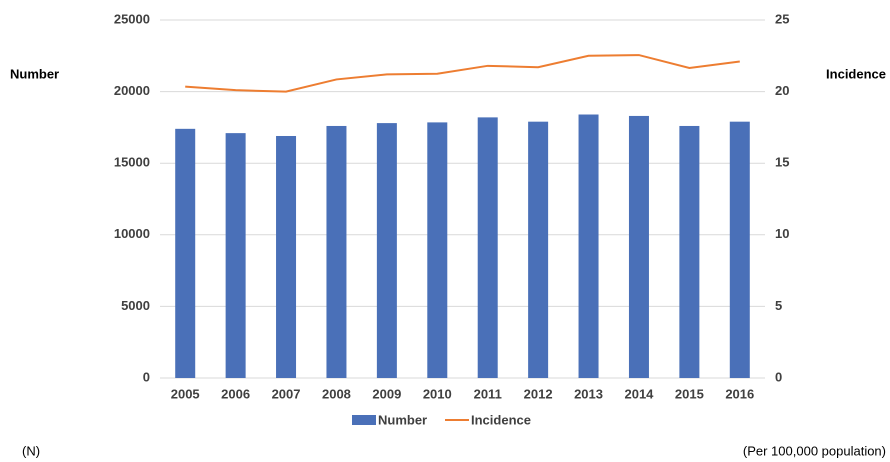 The height and width of the screenshot is (462, 890). I want to click on x-tick-label: 2011, so click(488, 393).